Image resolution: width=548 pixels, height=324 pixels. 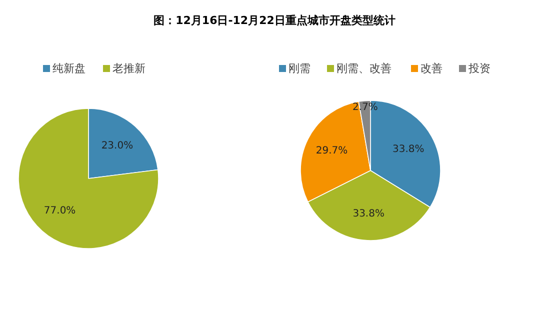 I want to click on legend-label: 刚需, so click(x=299, y=68).